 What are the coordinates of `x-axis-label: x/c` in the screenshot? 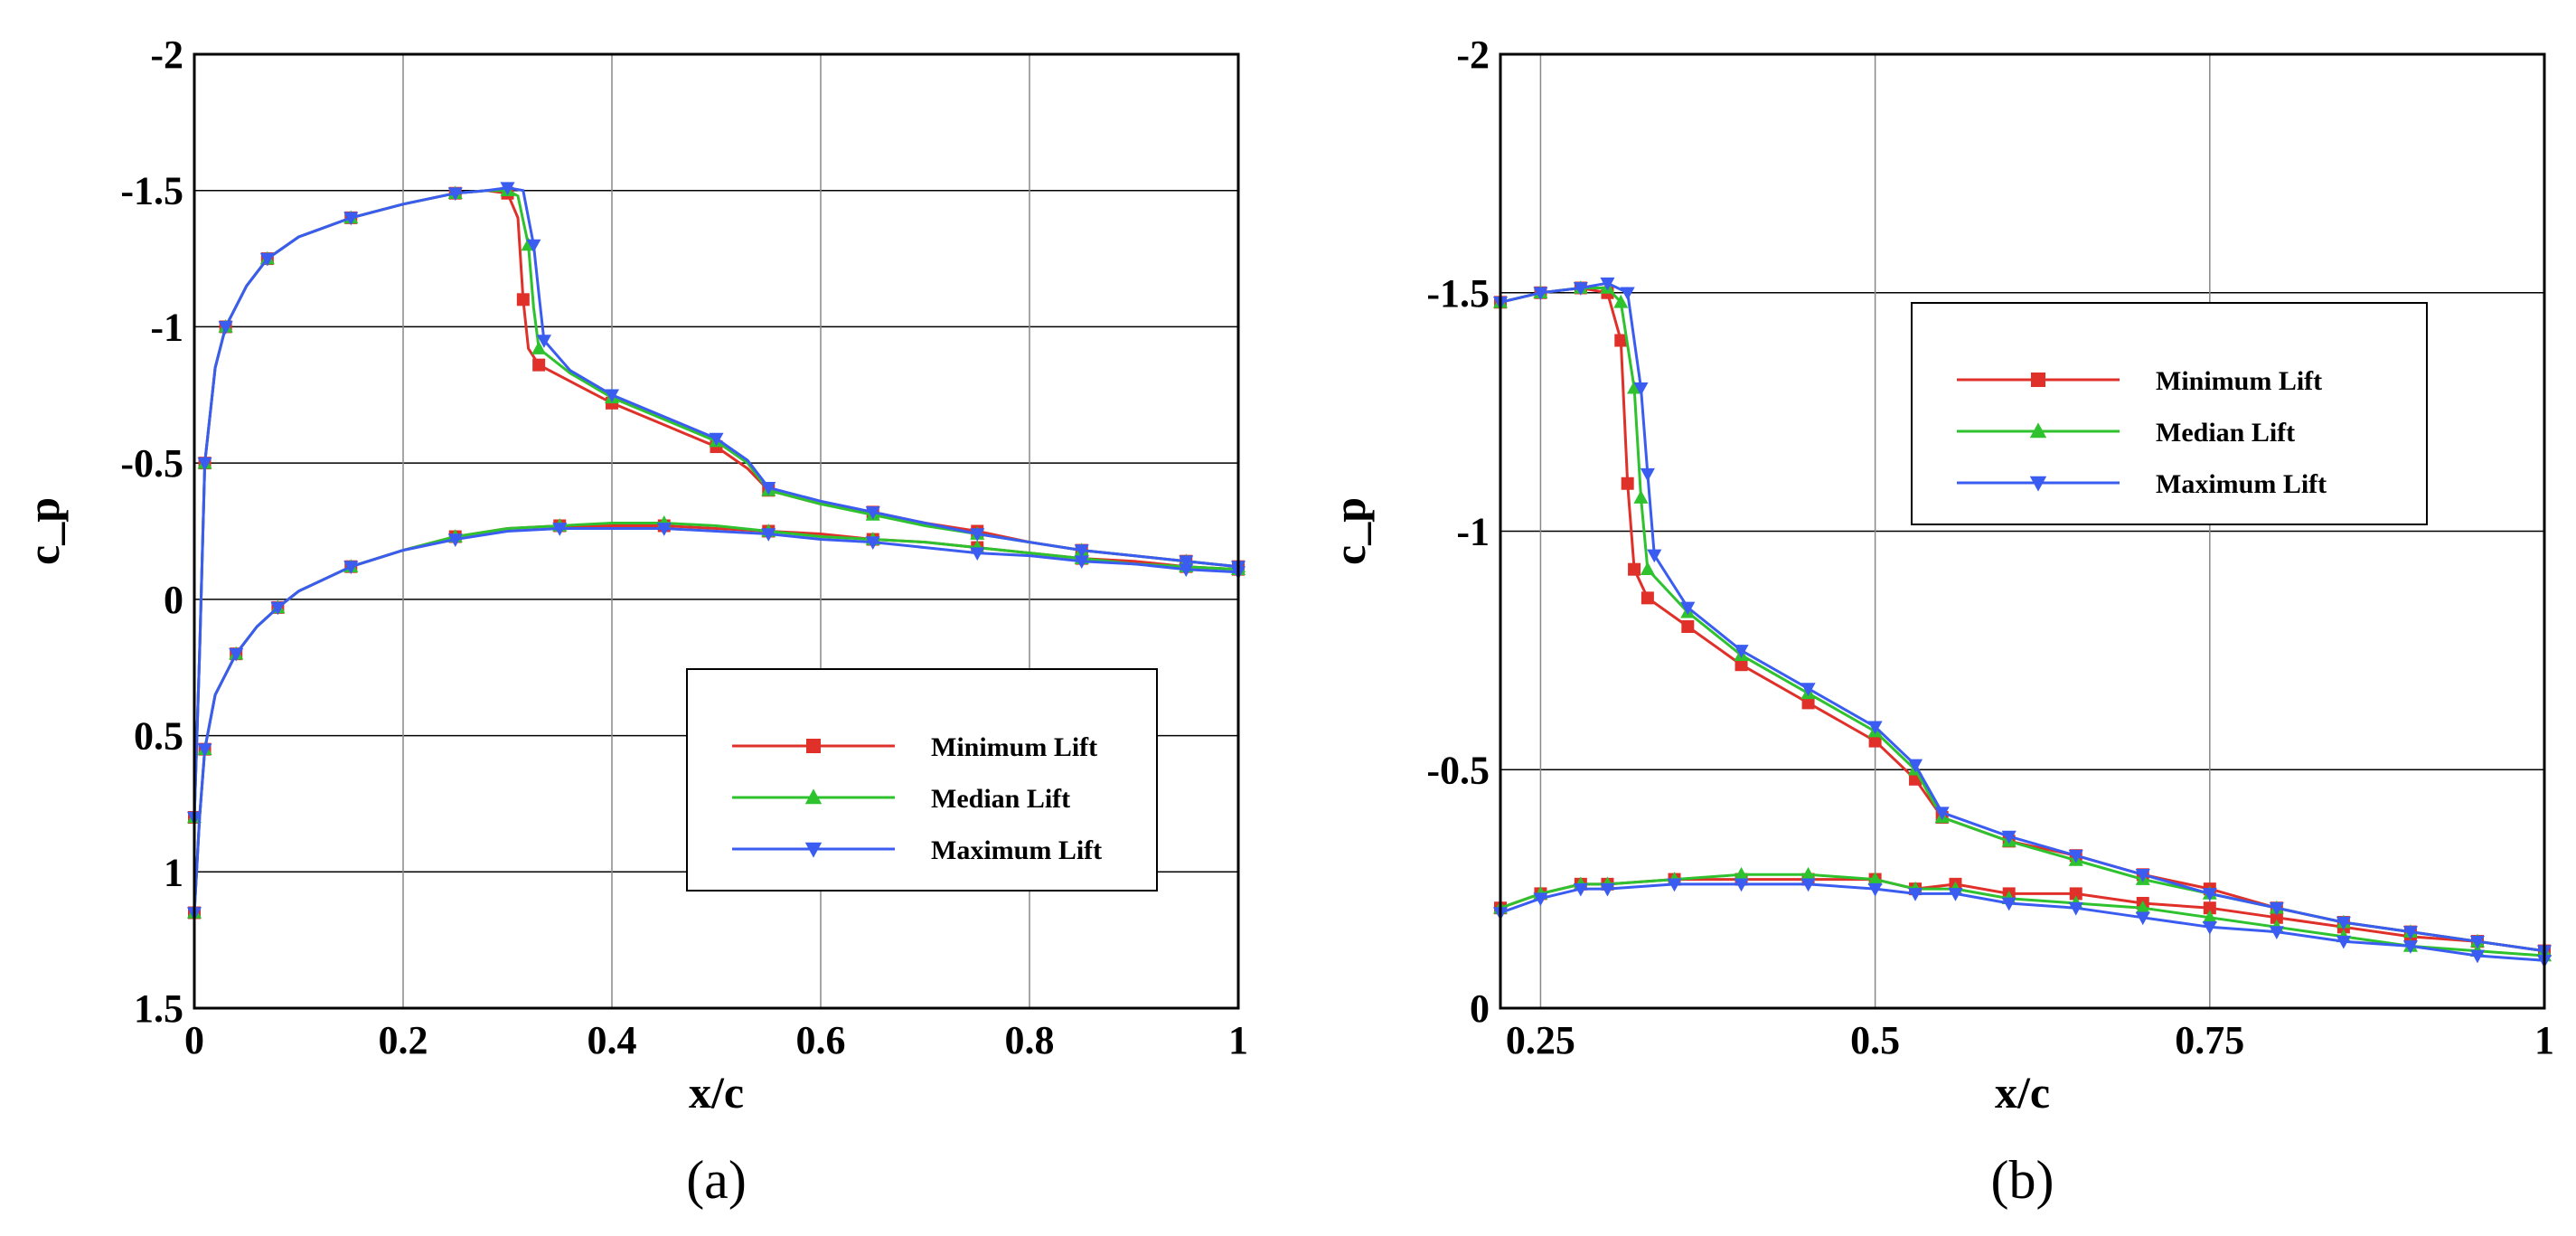 It's located at (716, 1092).